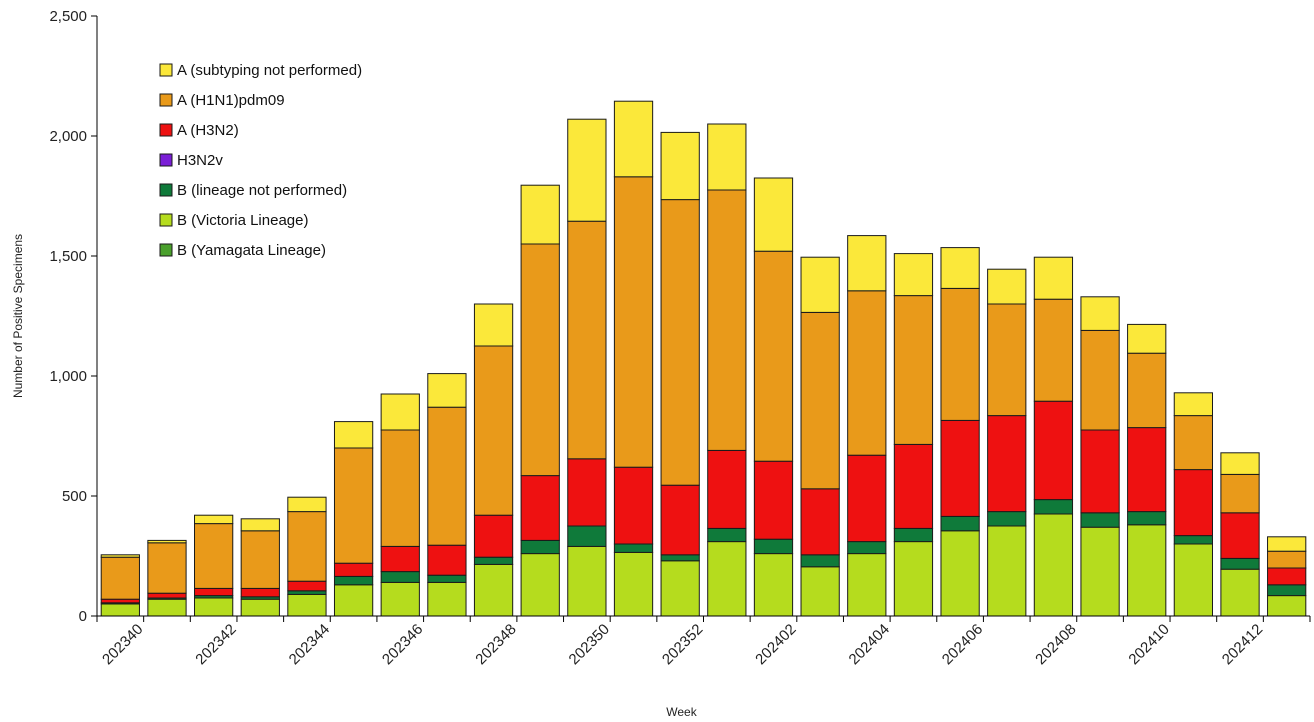 Image resolution: width=1314 pixels, height=722 pixels. I want to click on x-tick-label: 202340, so click(122, 644).